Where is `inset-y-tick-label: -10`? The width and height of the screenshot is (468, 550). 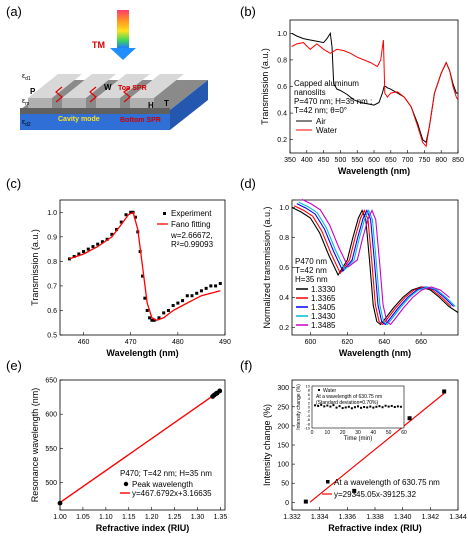 inset-y-tick-label: -10 is located at coordinates (307, 428).